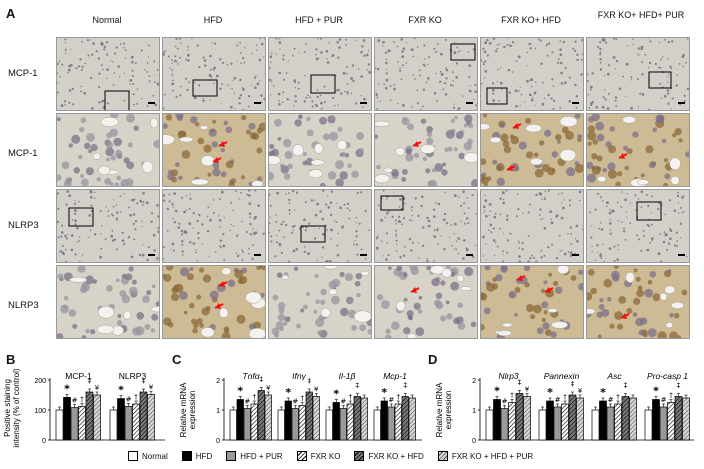 This screenshot has width=704, height=469. What do you see at coordinates (508, 376) in the screenshot?
I see `category-label: Nlrp3` at bounding box center [508, 376].